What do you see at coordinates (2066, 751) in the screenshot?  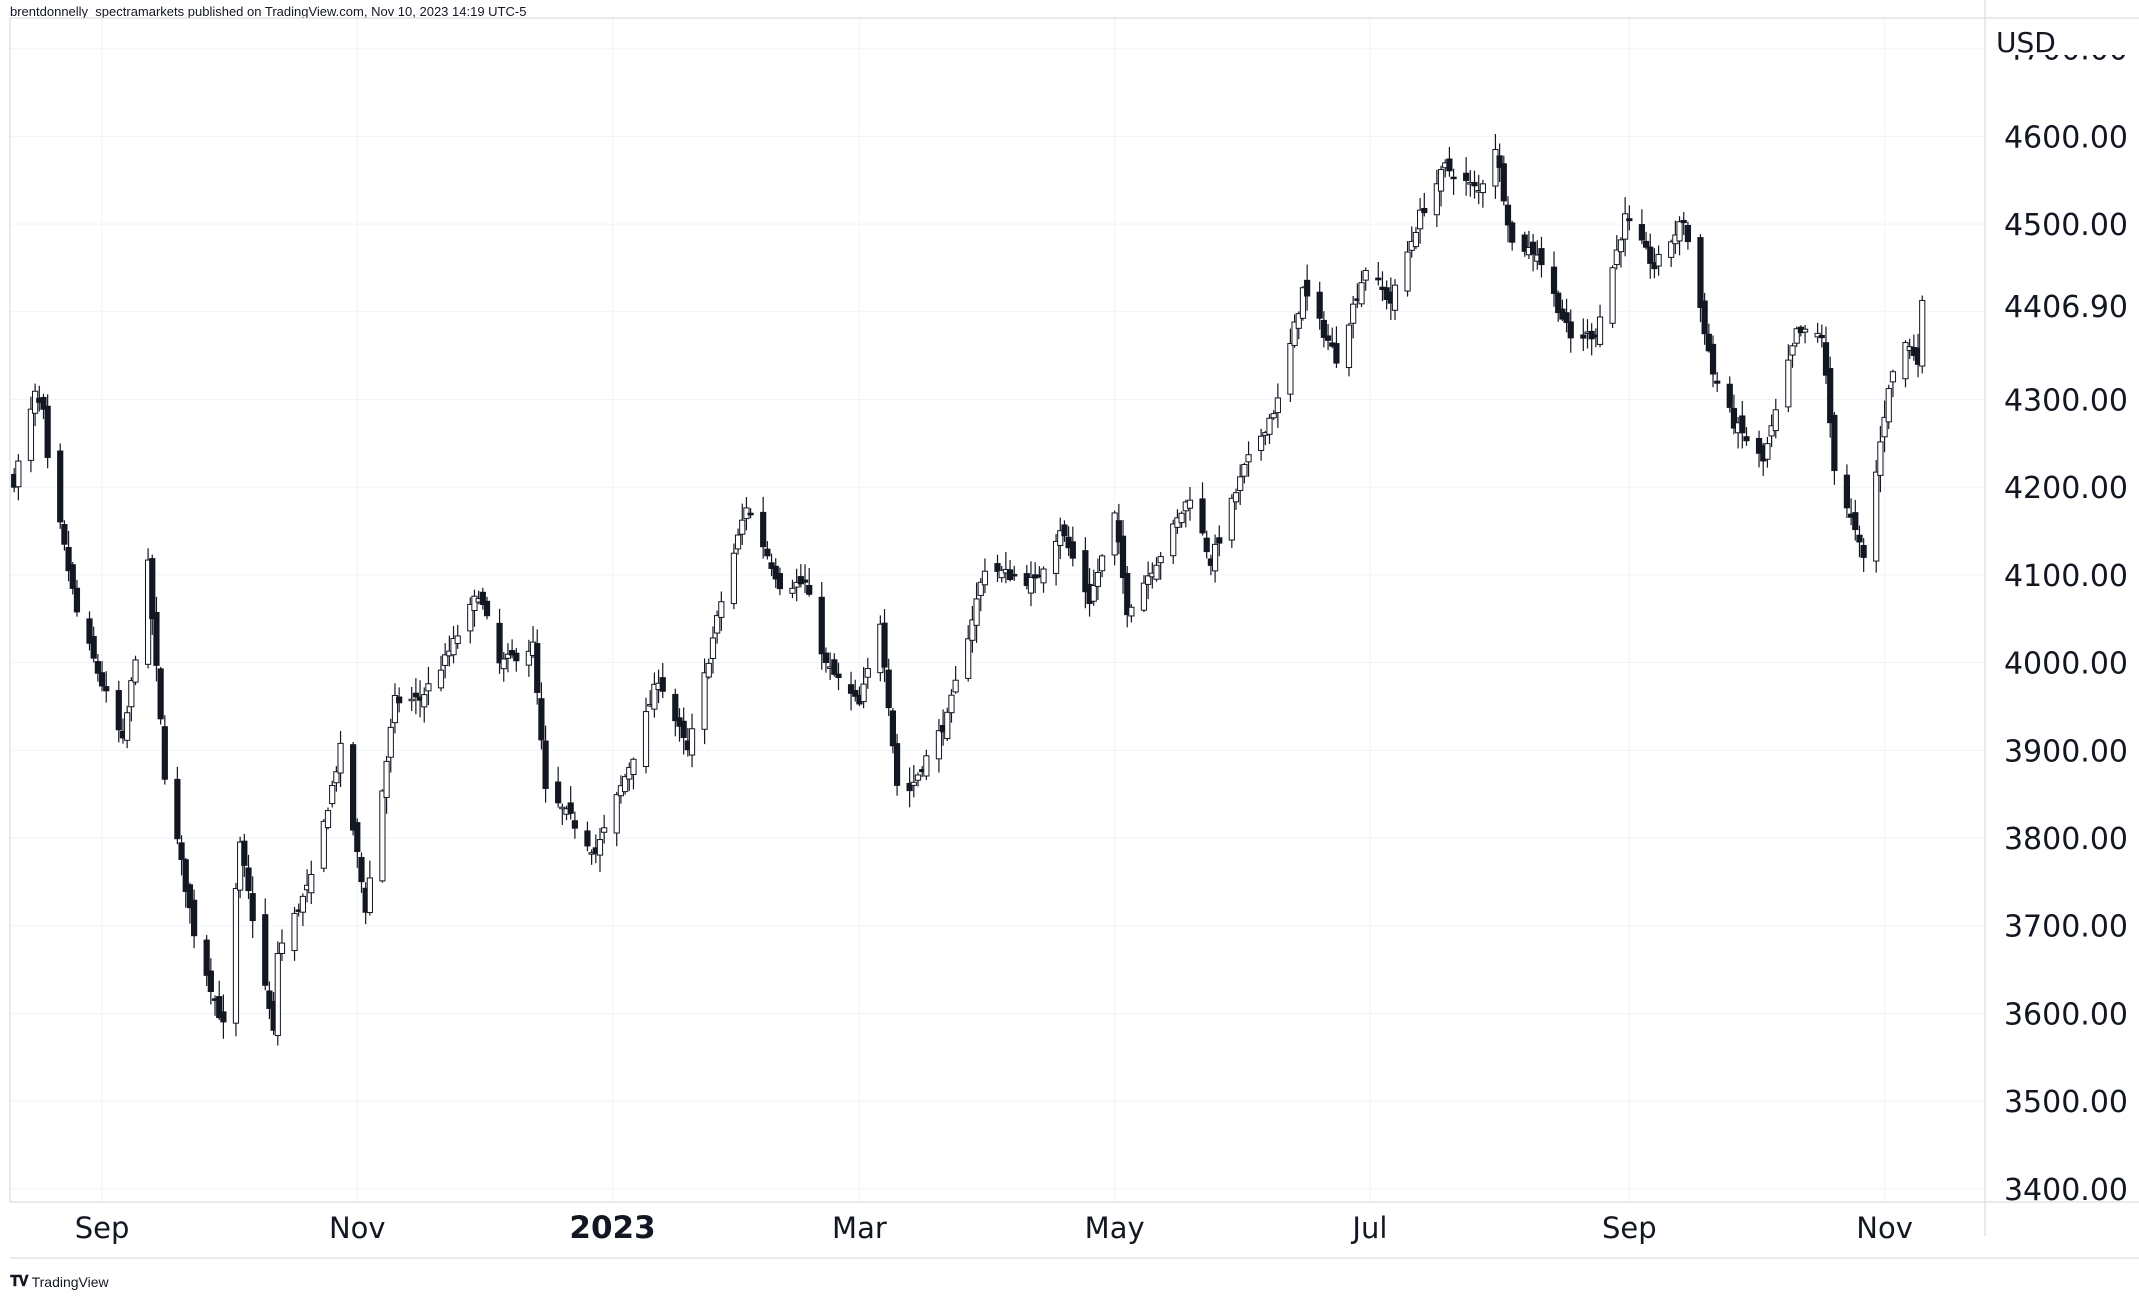 I see `price-tick-label: 3900.00` at bounding box center [2066, 751].